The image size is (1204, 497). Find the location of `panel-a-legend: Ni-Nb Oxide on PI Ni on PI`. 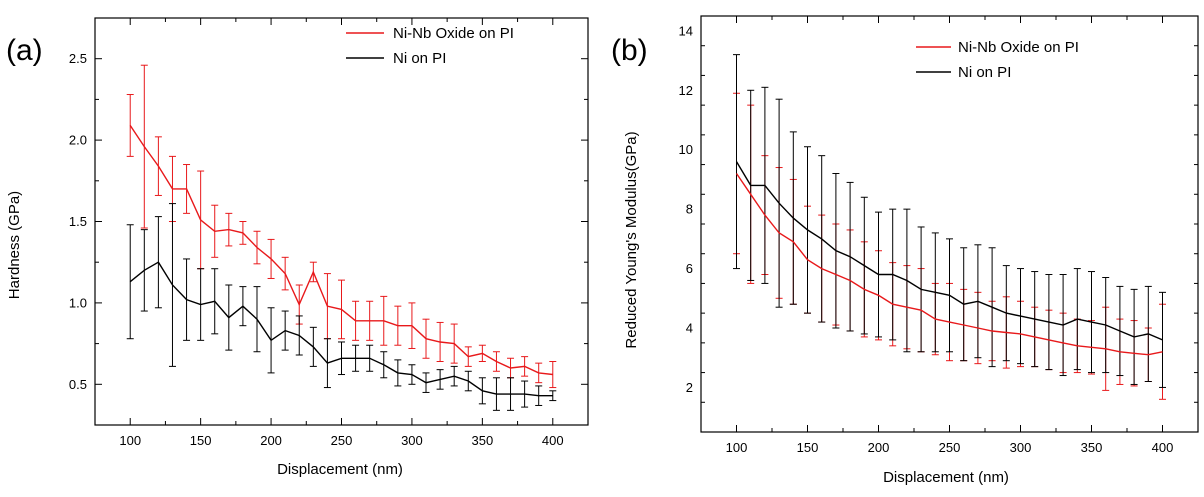

panel-a-legend: Ni-Nb Oxide on PI Ni on PI is located at coordinates (430, 46).